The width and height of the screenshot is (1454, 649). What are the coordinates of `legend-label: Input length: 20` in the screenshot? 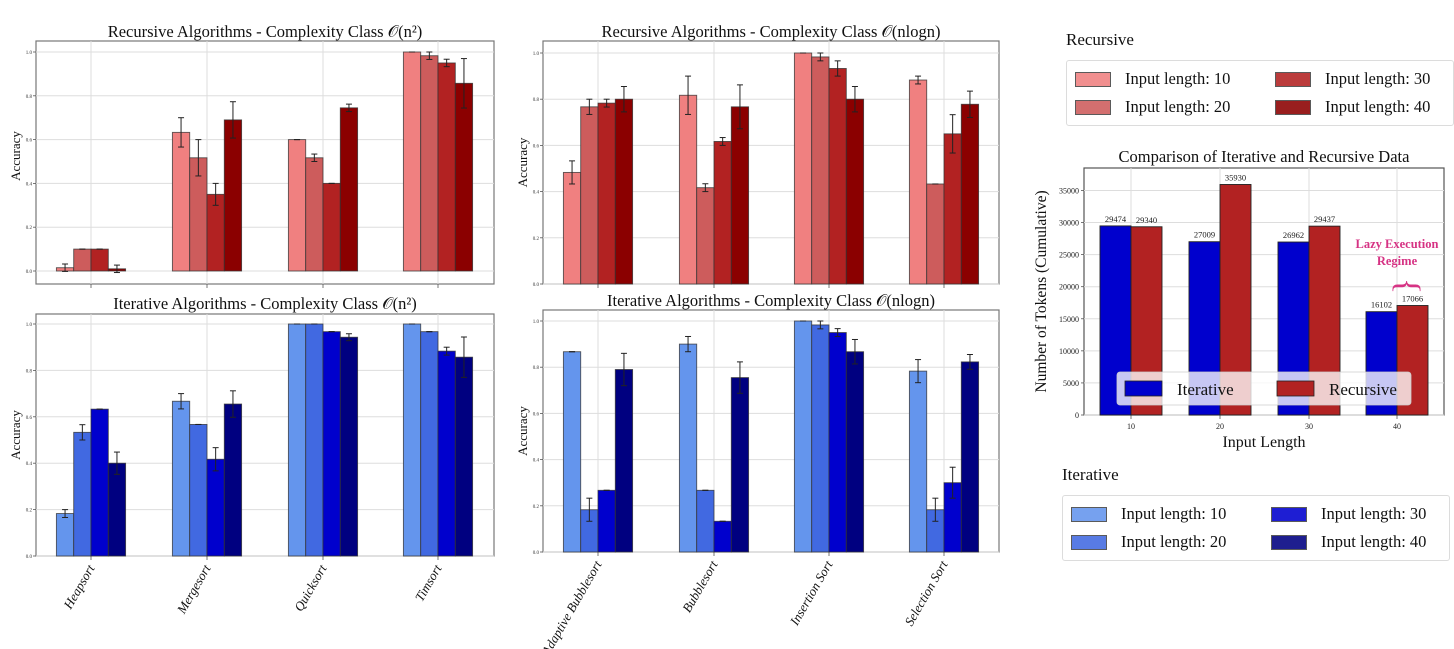 It's located at (1178, 106).